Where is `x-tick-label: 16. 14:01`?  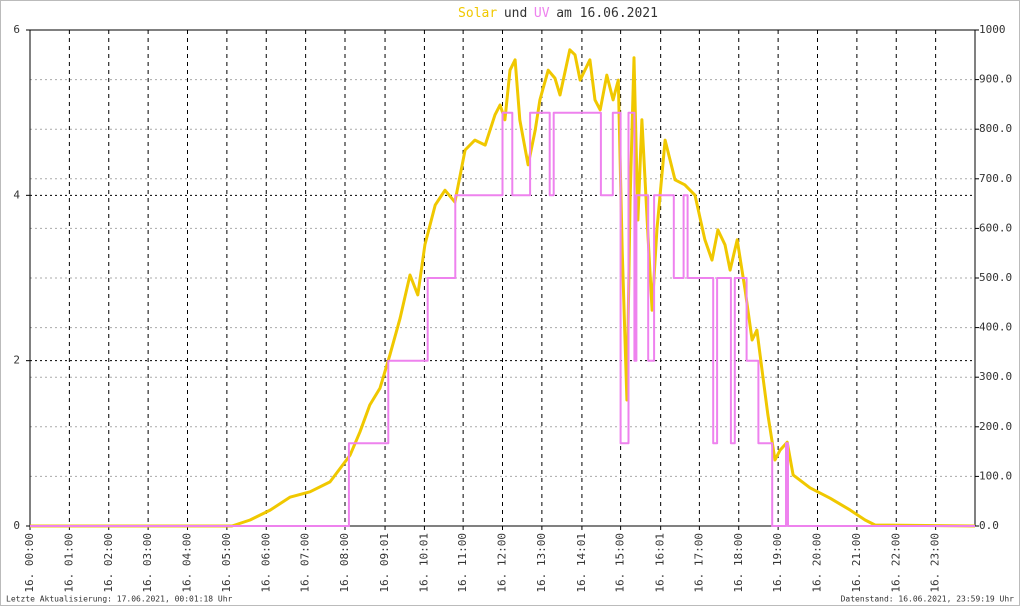 x-tick-label: 16. 14:01 is located at coordinates (581, 563).